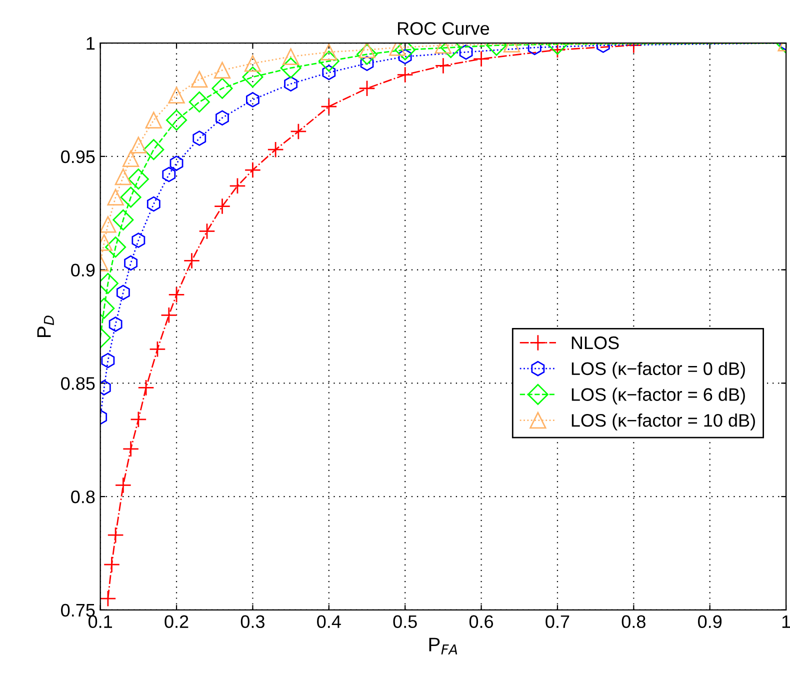 The image size is (790, 683). I want to click on x-tick-label: 0.1, so click(100, 621).